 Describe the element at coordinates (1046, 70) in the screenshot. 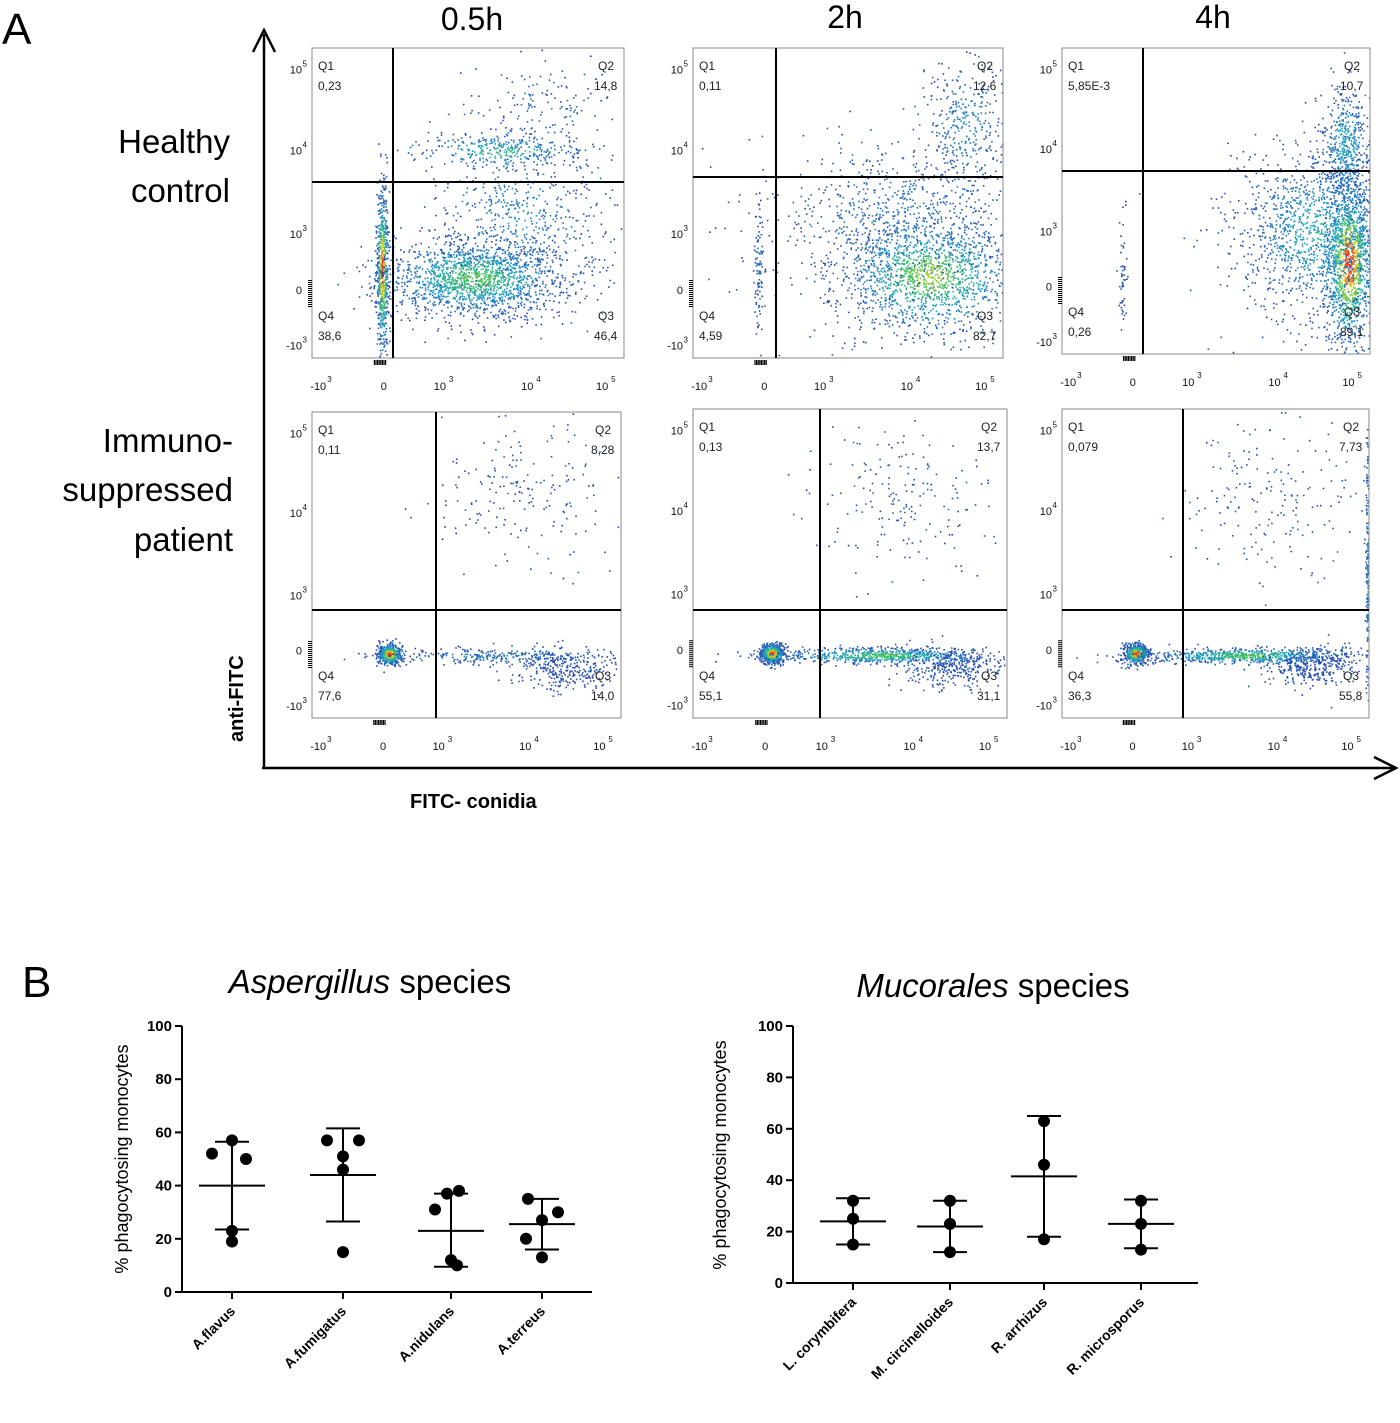

I see `y-tick-label: 10` at that location.